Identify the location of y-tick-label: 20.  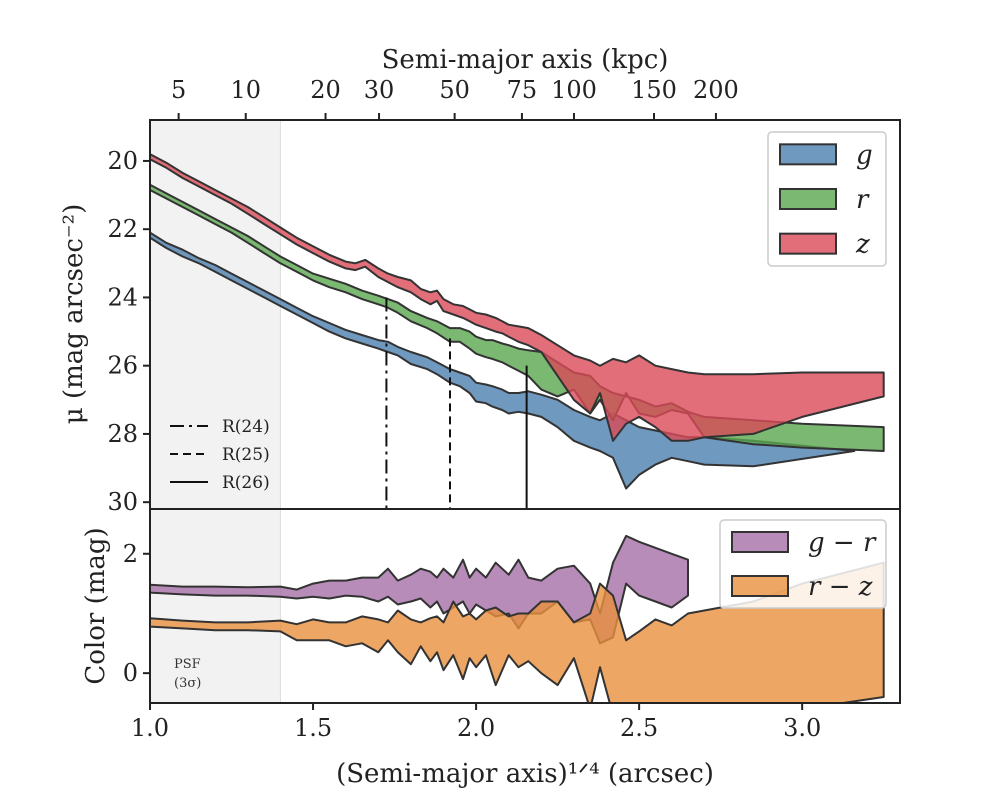
(122, 161).